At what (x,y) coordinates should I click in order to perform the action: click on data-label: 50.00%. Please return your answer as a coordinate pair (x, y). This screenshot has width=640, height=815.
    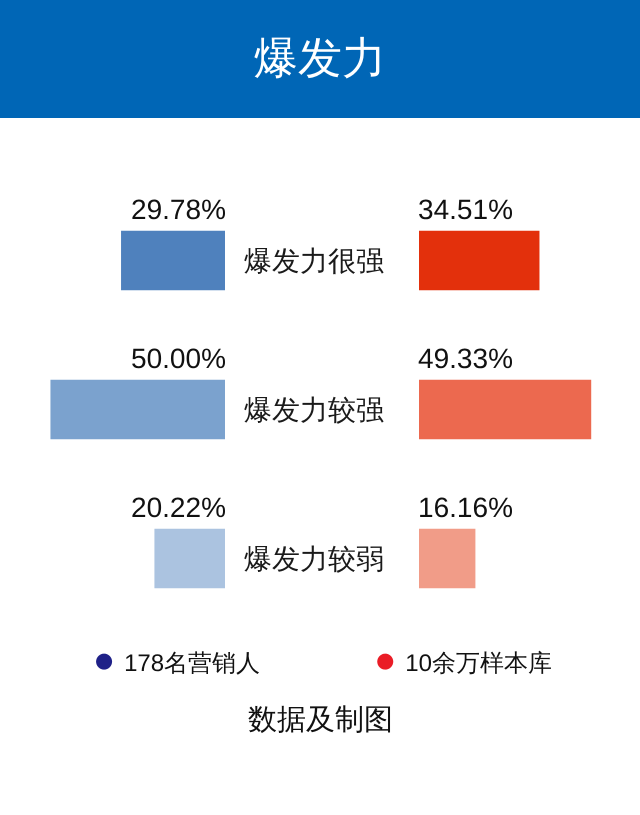
    Looking at the image, I should click on (178, 358).